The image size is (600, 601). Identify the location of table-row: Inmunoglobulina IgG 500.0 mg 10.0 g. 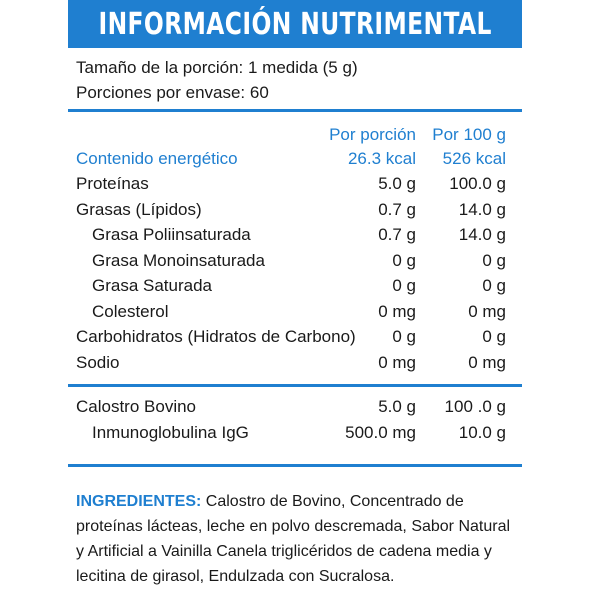
(295, 435).